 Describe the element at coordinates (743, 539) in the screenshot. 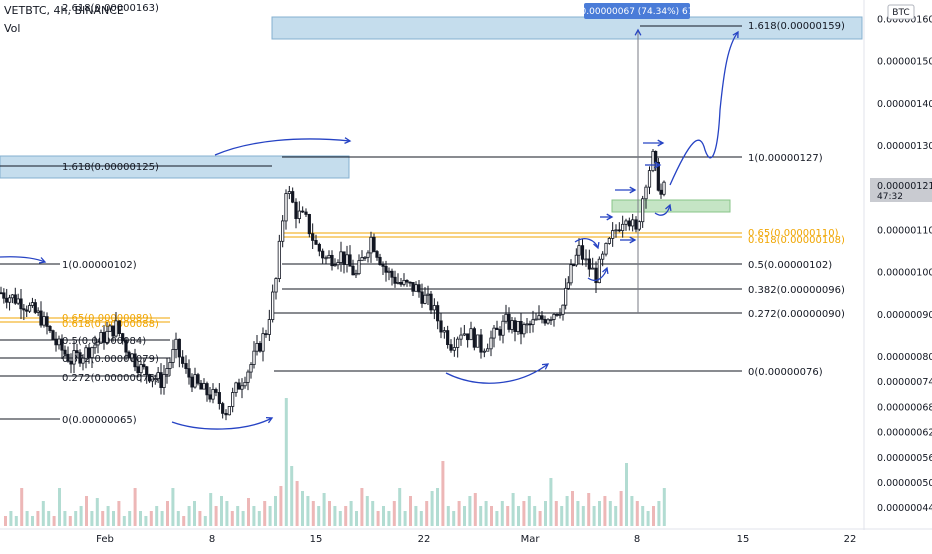

I see `time-tick-label: 15` at that location.